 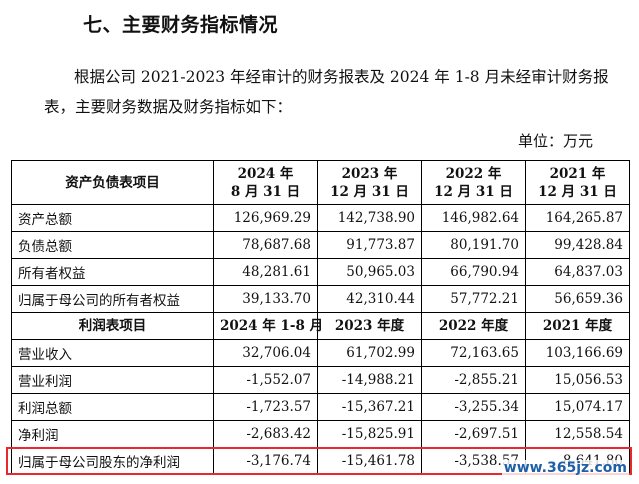 I want to click on income-period-header: 2023 年度, so click(x=369, y=326).